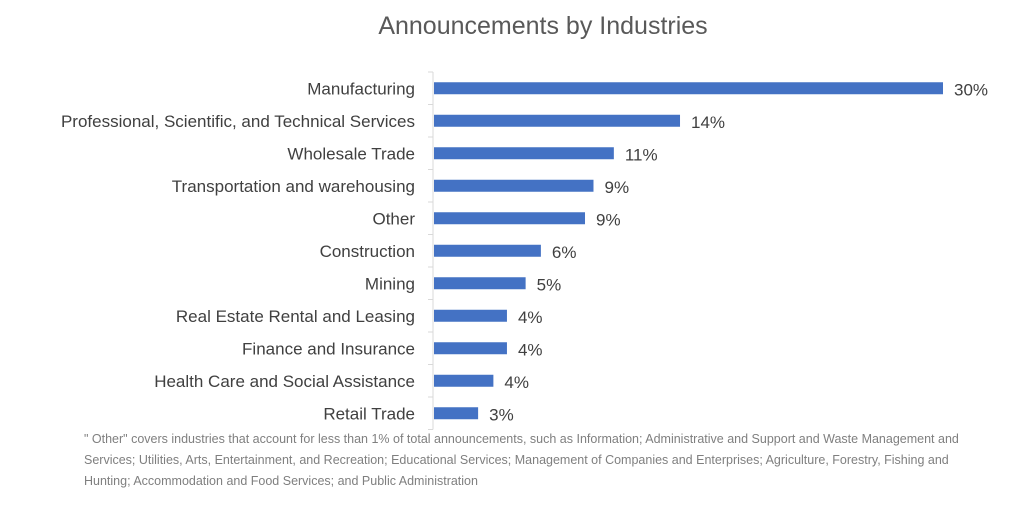 Image resolution: width=1022 pixels, height=507 pixels. What do you see at coordinates (390, 283) in the screenshot?
I see `category-label: Mining` at bounding box center [390, 283].